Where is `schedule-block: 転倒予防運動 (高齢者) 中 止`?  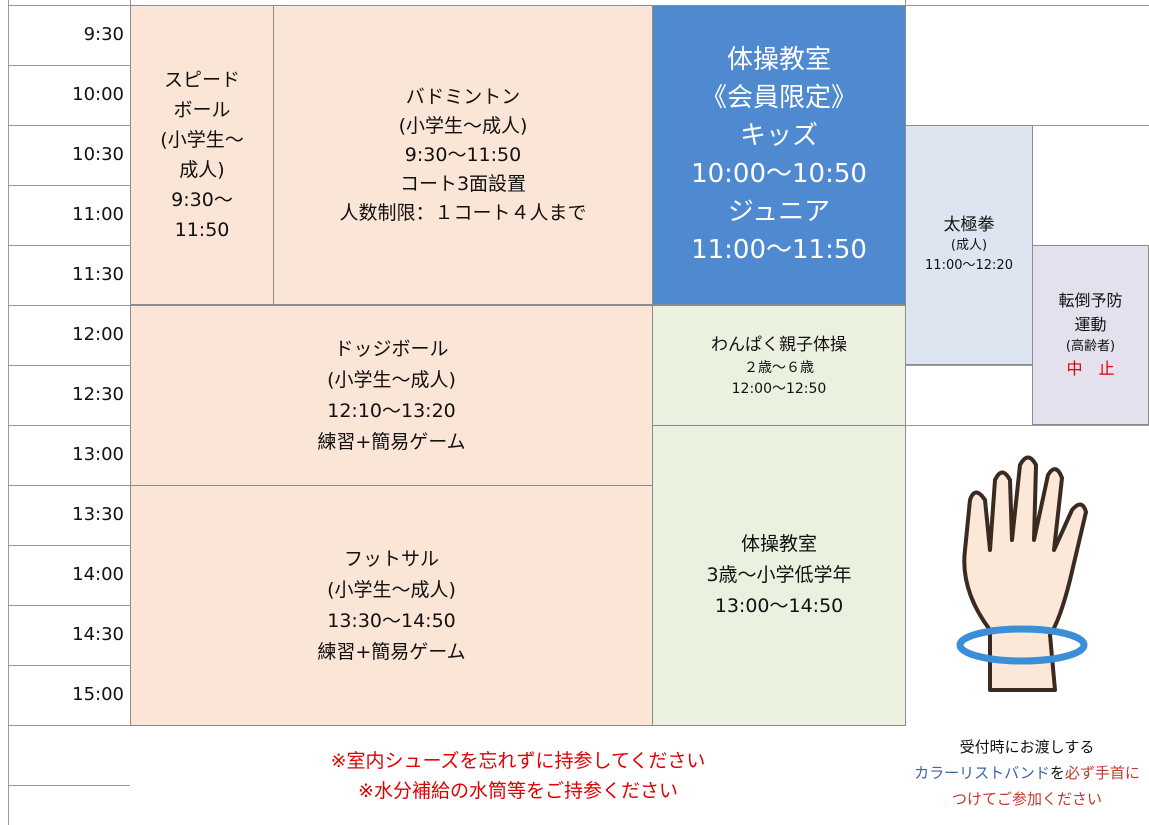
schedule-block: 転倒予防運動 (高齢者) 中 止 is located at coordinates (1090, 335).